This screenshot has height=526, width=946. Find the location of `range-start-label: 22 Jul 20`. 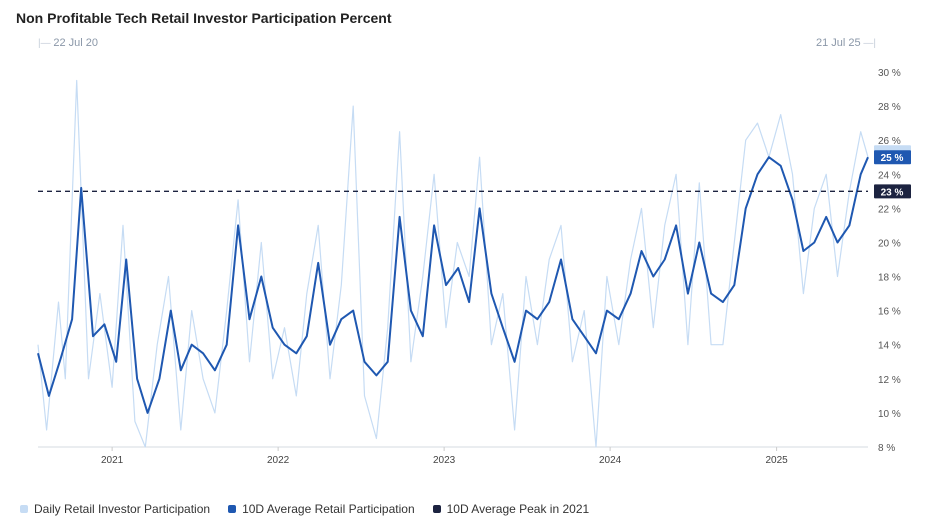

range-start-label: 22 Jul 20 is located at coordinates (68, 43).